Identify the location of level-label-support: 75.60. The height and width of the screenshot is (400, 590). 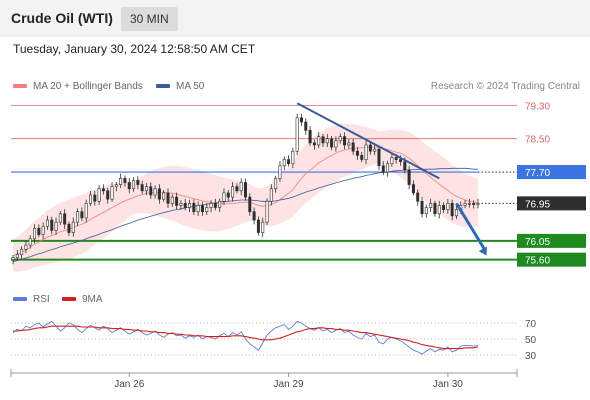
(537, 261).